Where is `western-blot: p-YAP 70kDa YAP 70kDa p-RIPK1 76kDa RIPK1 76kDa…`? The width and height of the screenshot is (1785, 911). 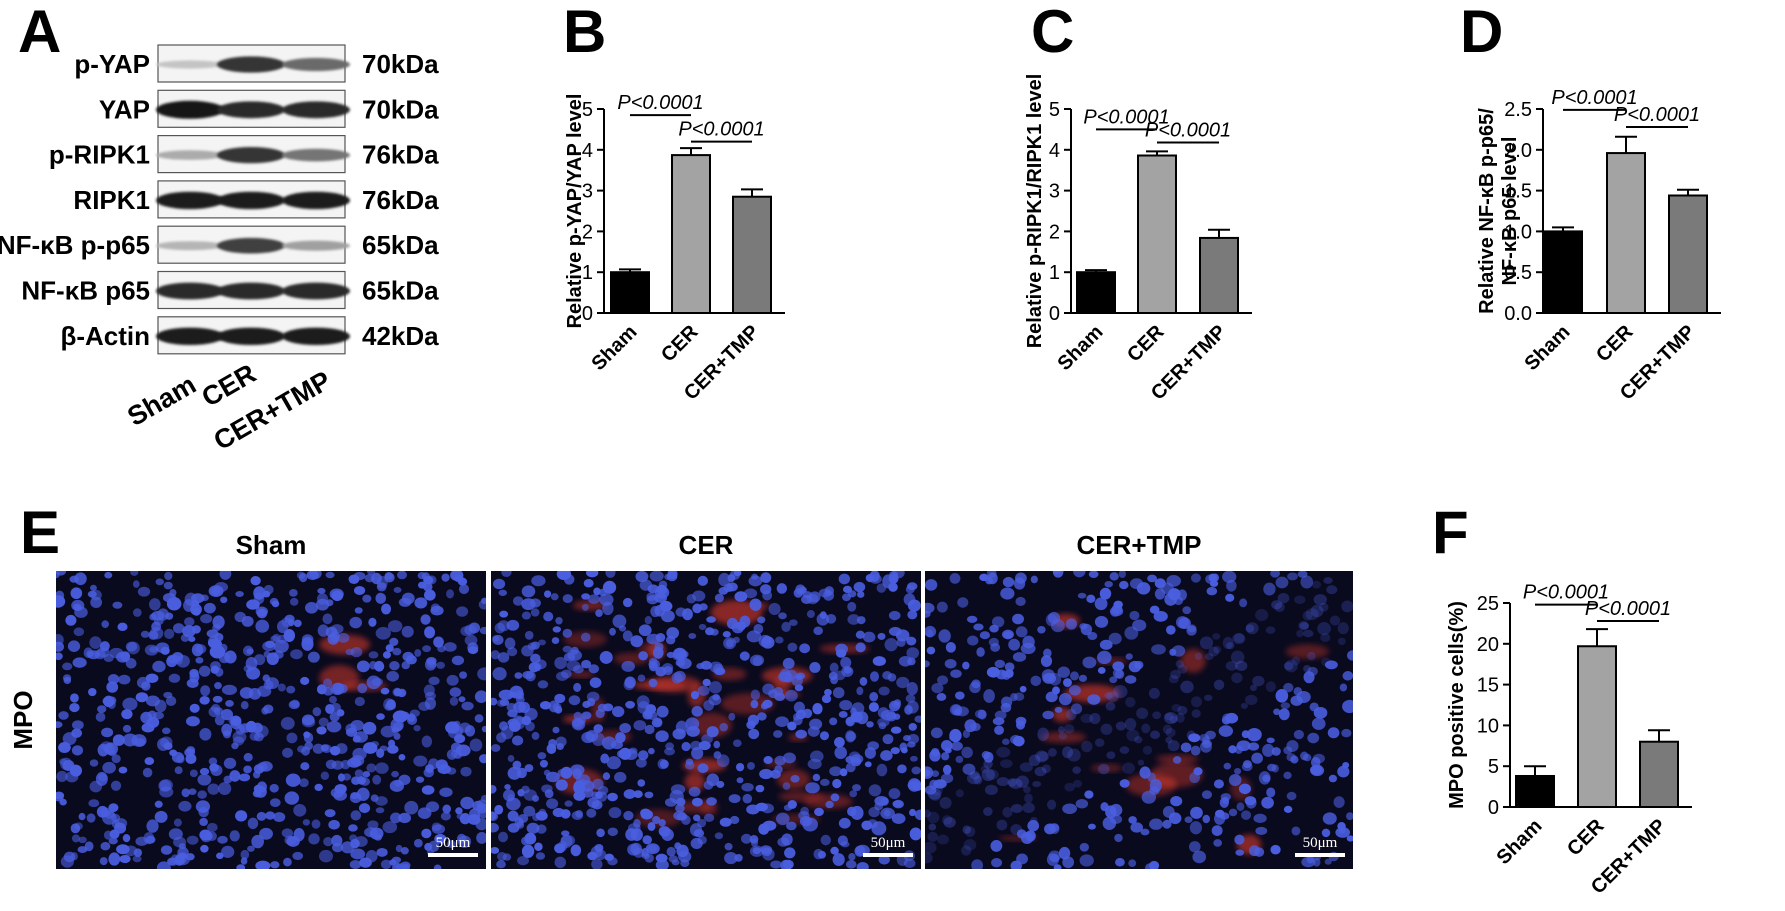 western-blot: p-YAP 70kDa YAP 70kDa p-RIPK1 76kDa RIPK1 76kDa… is located at coordinates (219, 250).